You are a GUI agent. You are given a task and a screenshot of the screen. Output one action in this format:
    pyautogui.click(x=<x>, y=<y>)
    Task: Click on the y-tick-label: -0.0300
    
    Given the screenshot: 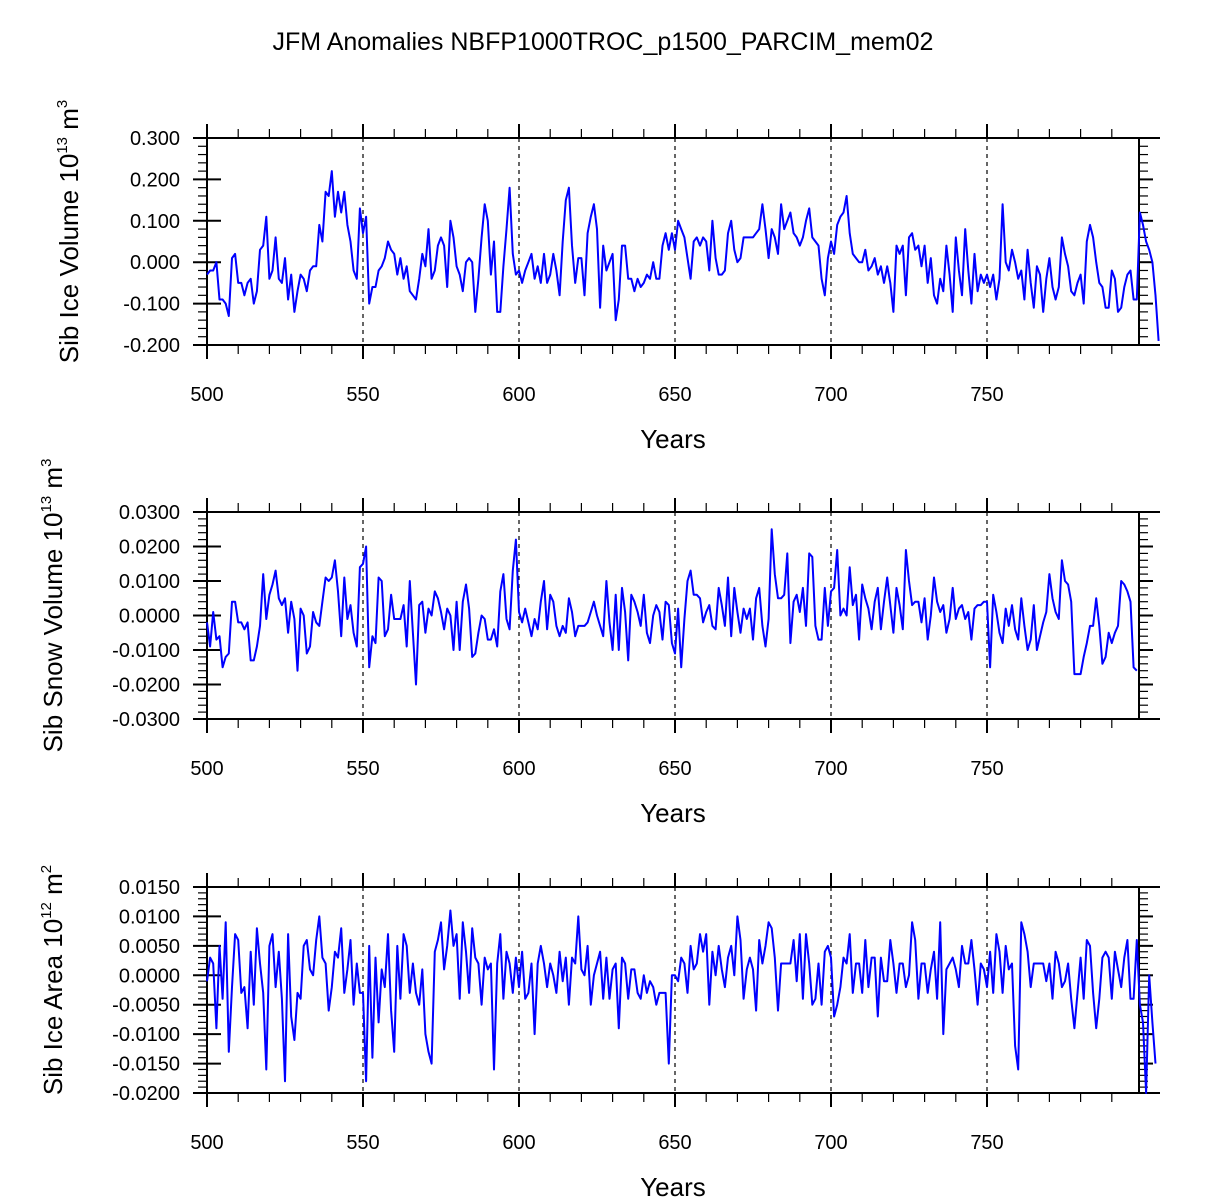 What is the action you would take?
    pyautogui.click(x=146, y=720)
    